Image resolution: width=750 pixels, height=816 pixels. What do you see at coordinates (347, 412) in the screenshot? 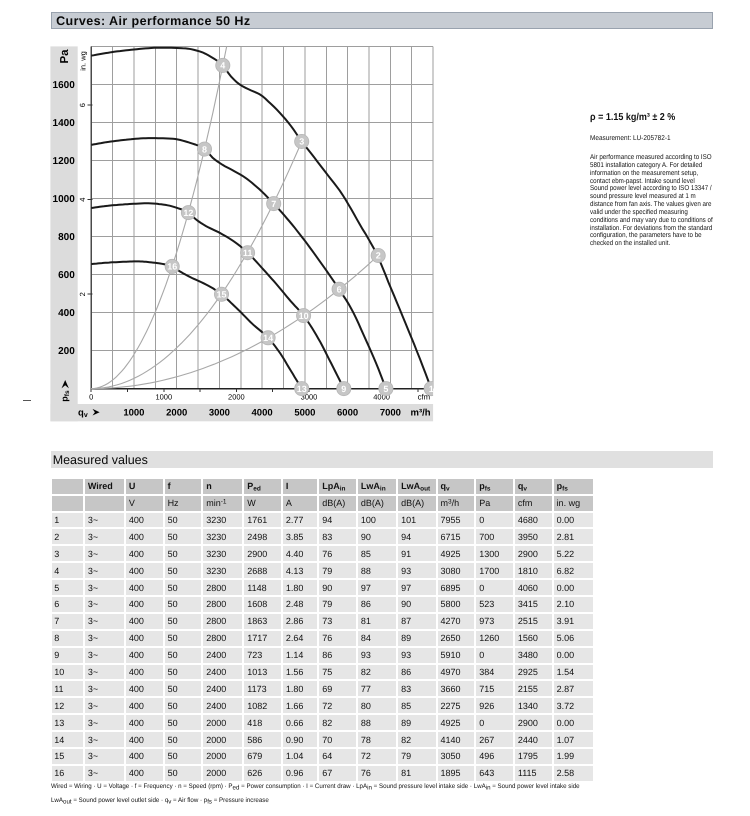
I see `svg-text: 6000` at bounding box center [347, 412].